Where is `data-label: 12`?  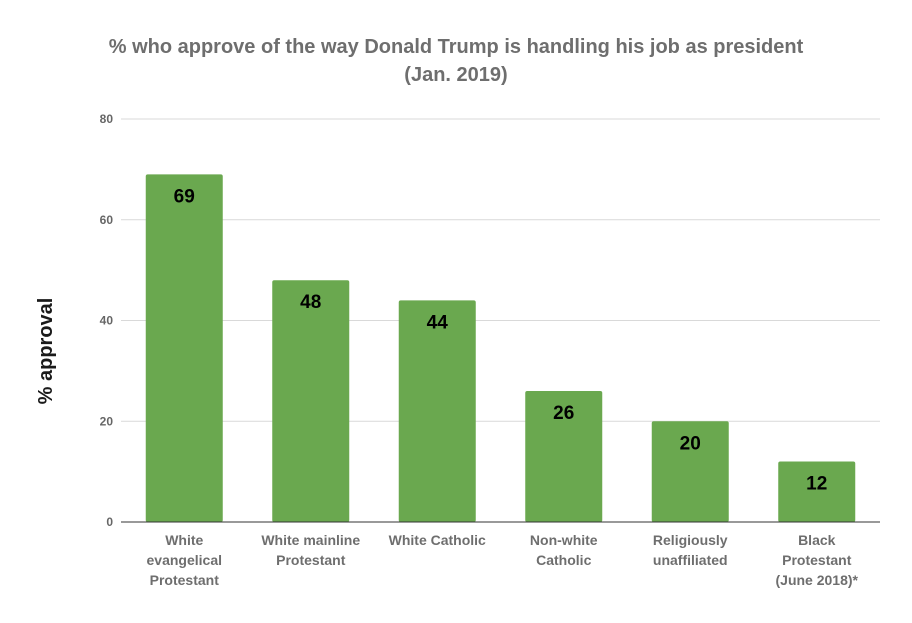
data-label: 12 is located at coordinates (816, 484).